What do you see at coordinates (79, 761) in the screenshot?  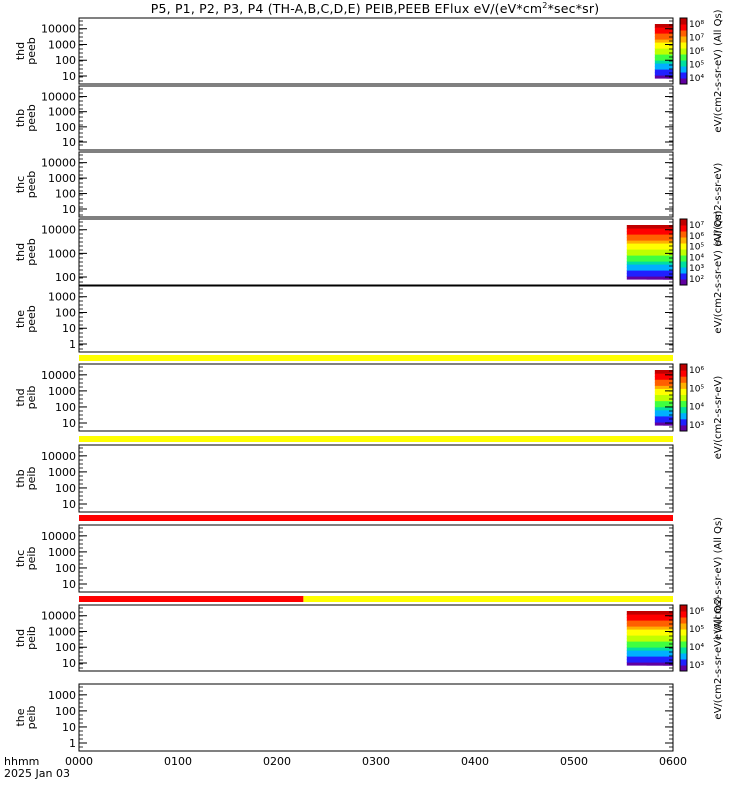 I see `x-tick-label: 0000` at bounding box center [79, 761].